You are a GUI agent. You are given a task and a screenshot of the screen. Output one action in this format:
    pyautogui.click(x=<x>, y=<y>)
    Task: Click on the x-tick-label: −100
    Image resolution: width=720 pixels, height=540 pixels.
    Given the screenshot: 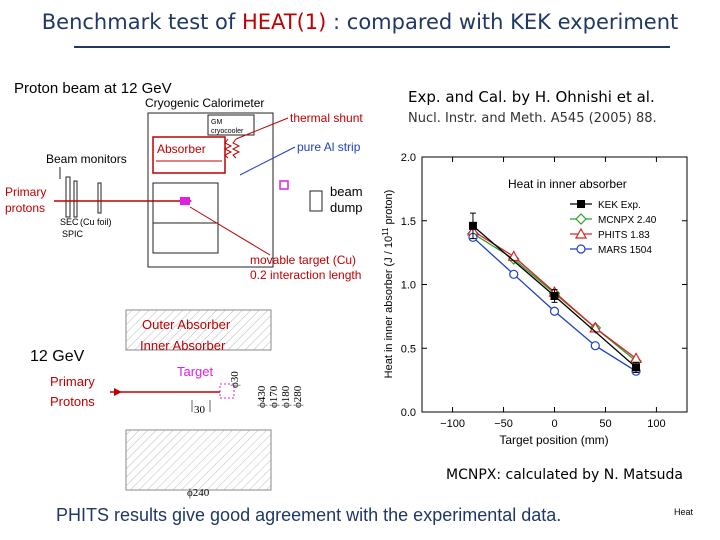 What is the action you would take?
    pyautogui.click(x=452, y=424)
    